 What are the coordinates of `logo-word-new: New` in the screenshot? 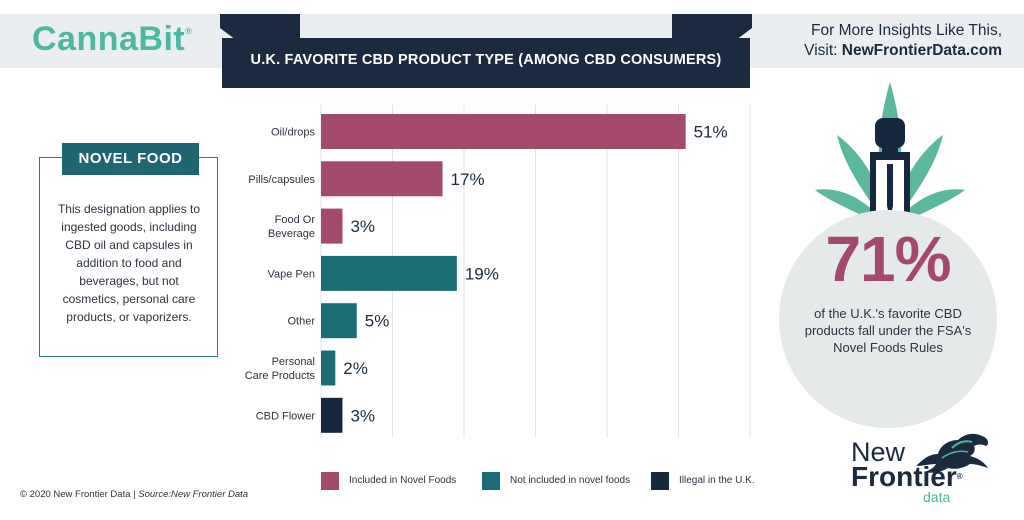 It's located at (878, 452).